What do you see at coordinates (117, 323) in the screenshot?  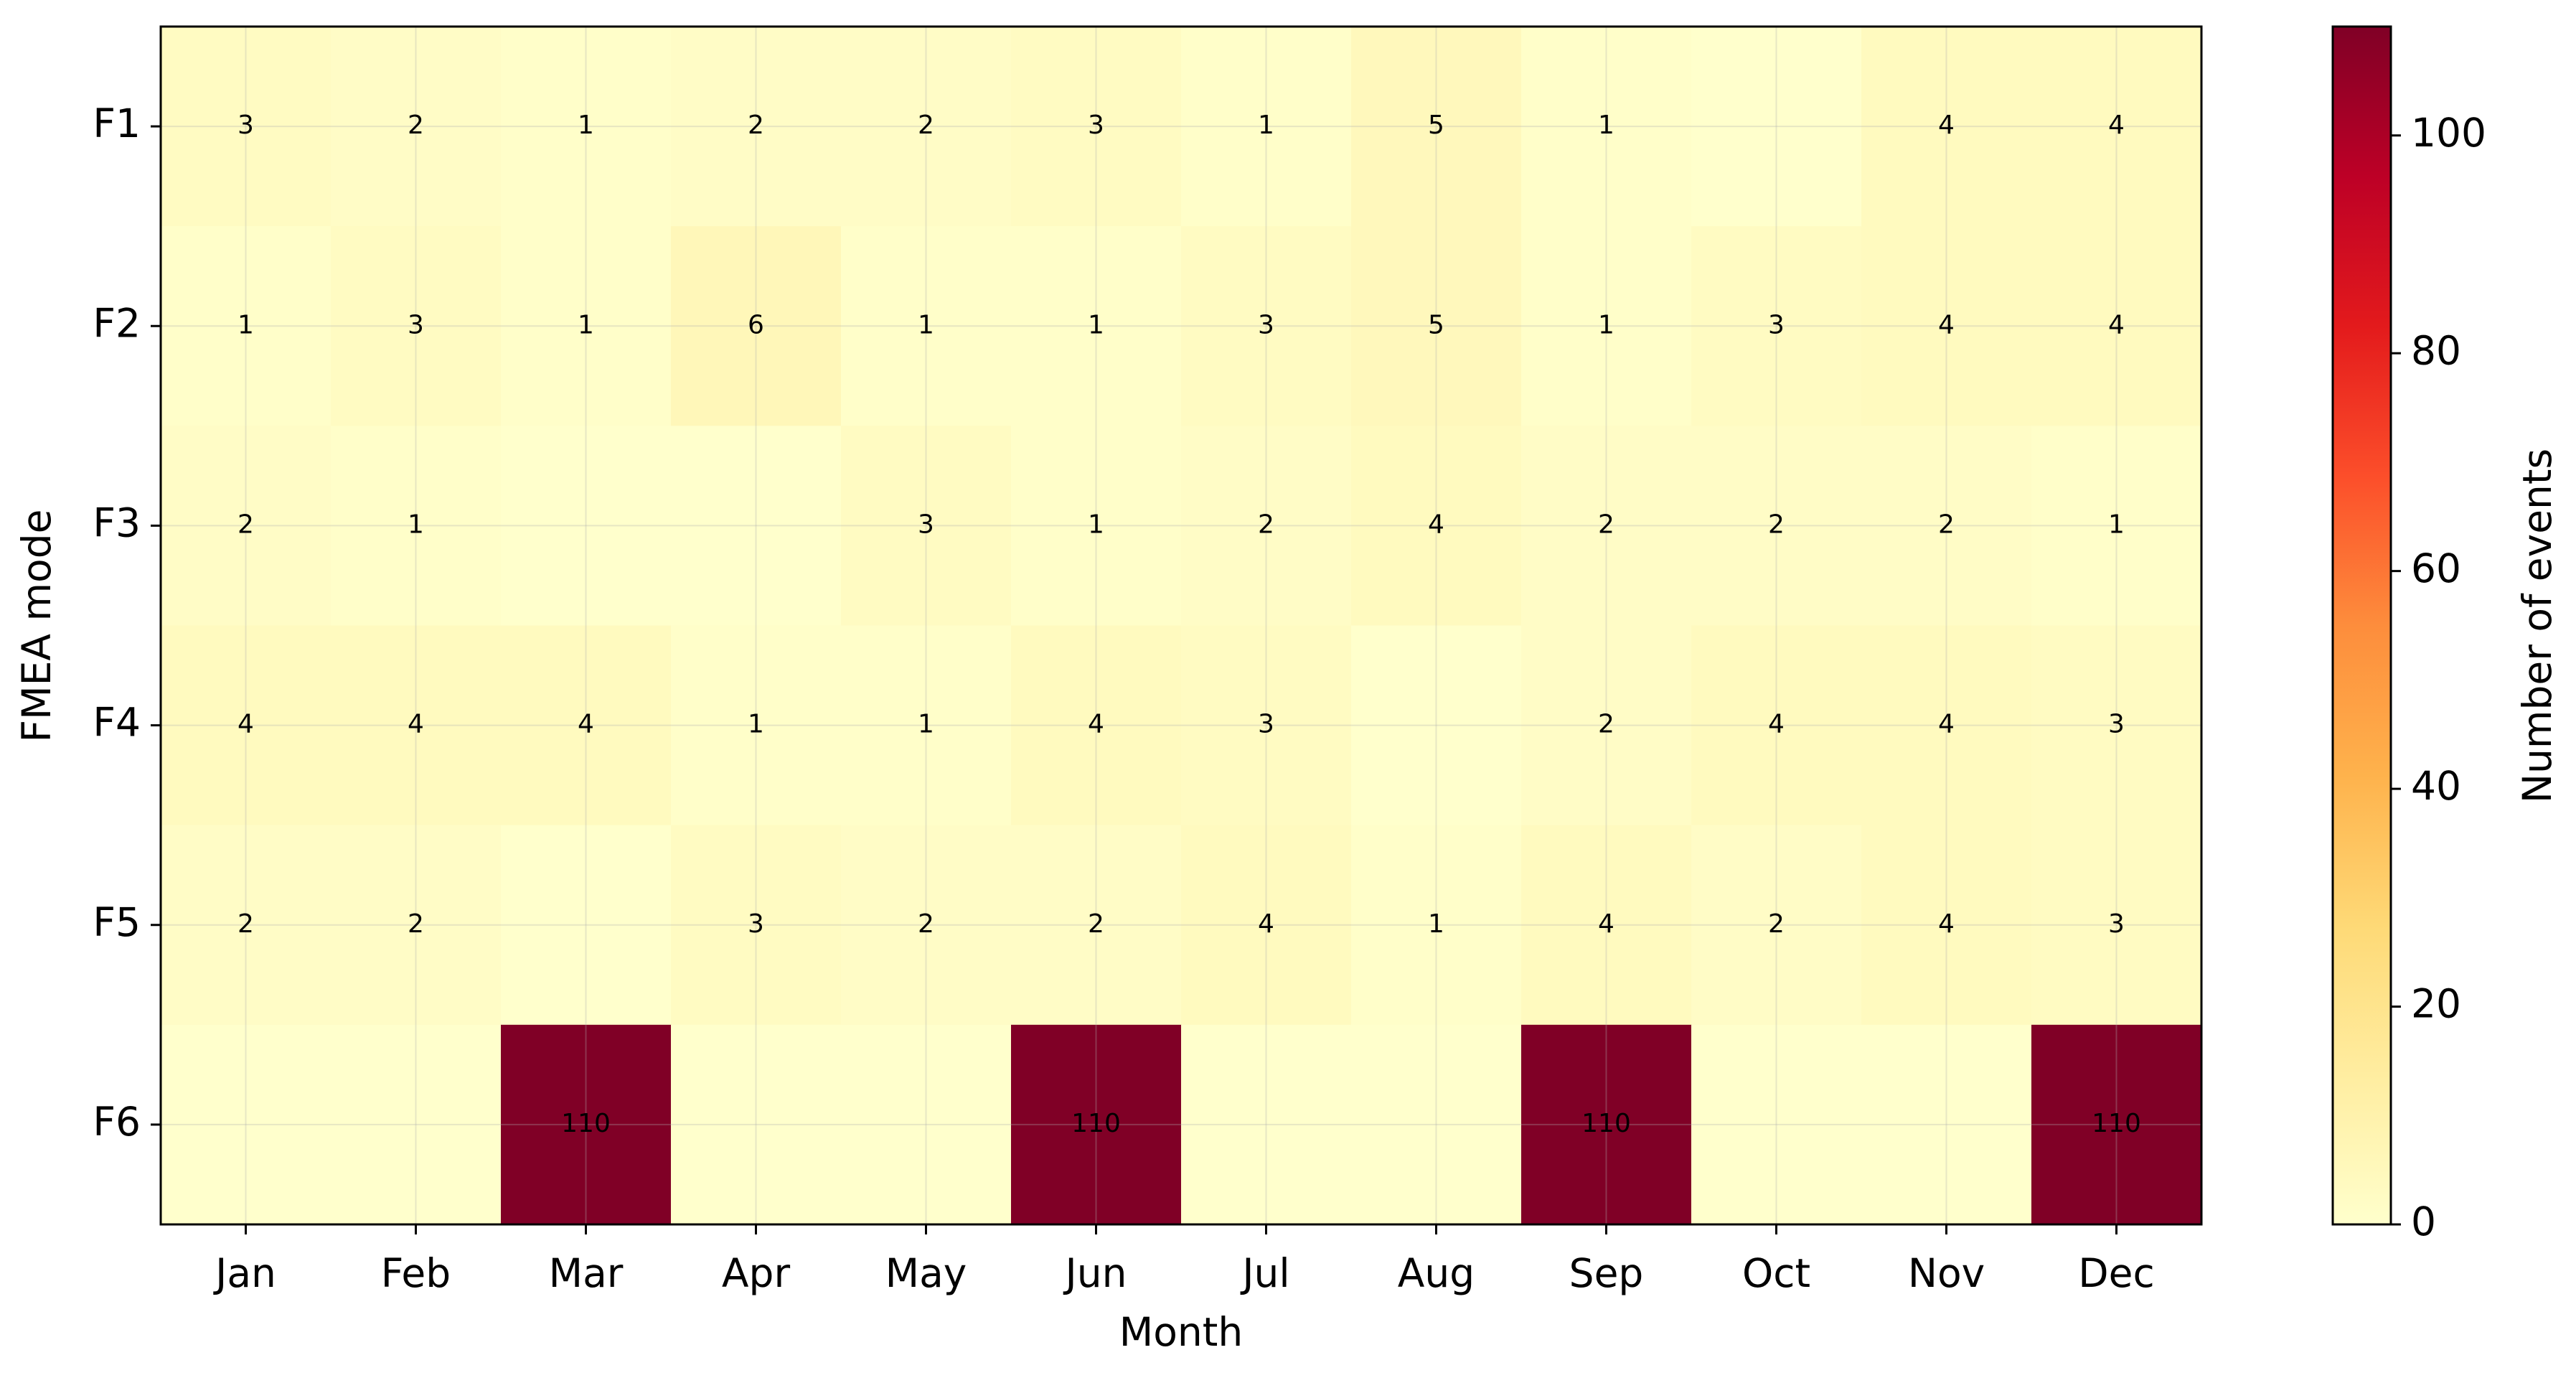 I see `y-tick-label: F2` at bounding box center [117, 323].